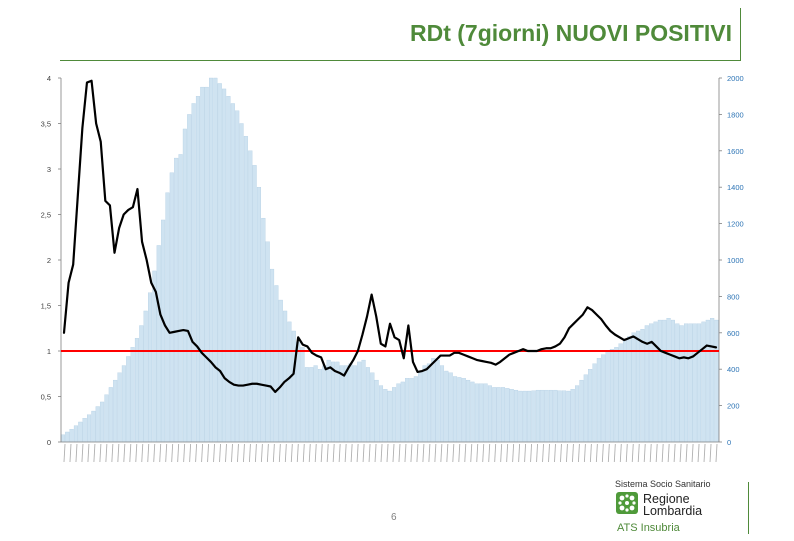 The height and width of the screenshot is (541, 794). I want to click on left-tick-label: 0,5, so click(46, 397).